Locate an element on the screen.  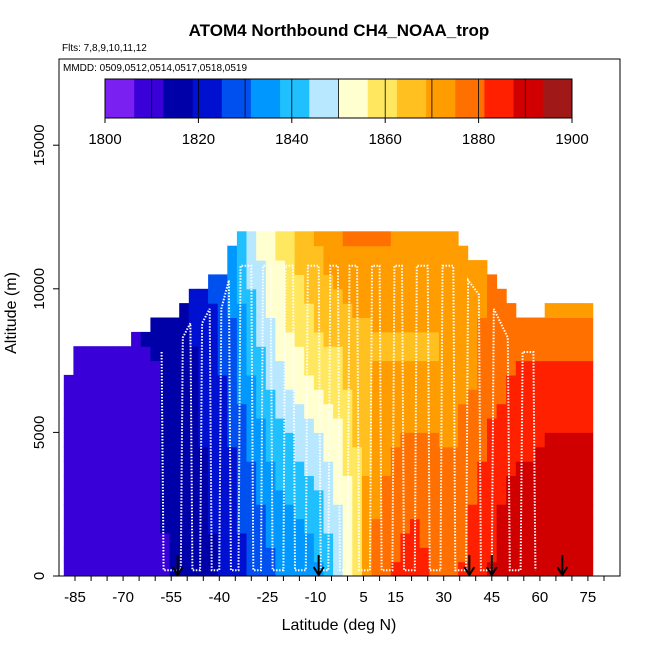
x-tick-label: 60 is located at coordinates (540, 597).